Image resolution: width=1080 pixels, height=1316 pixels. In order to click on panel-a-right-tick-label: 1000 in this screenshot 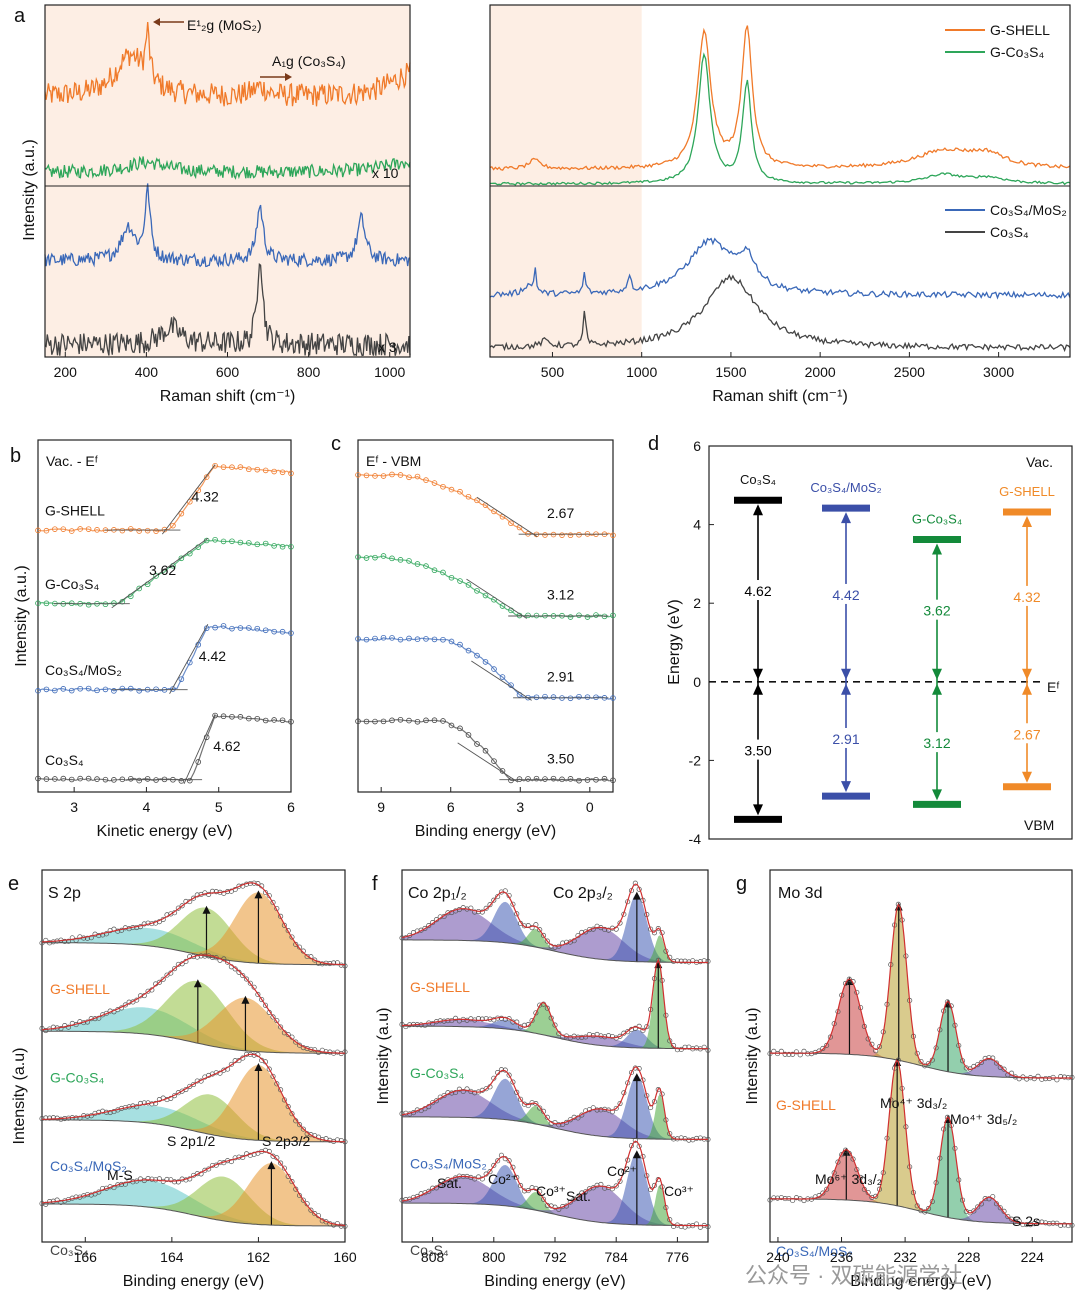, I will do `click(641, 372)`.